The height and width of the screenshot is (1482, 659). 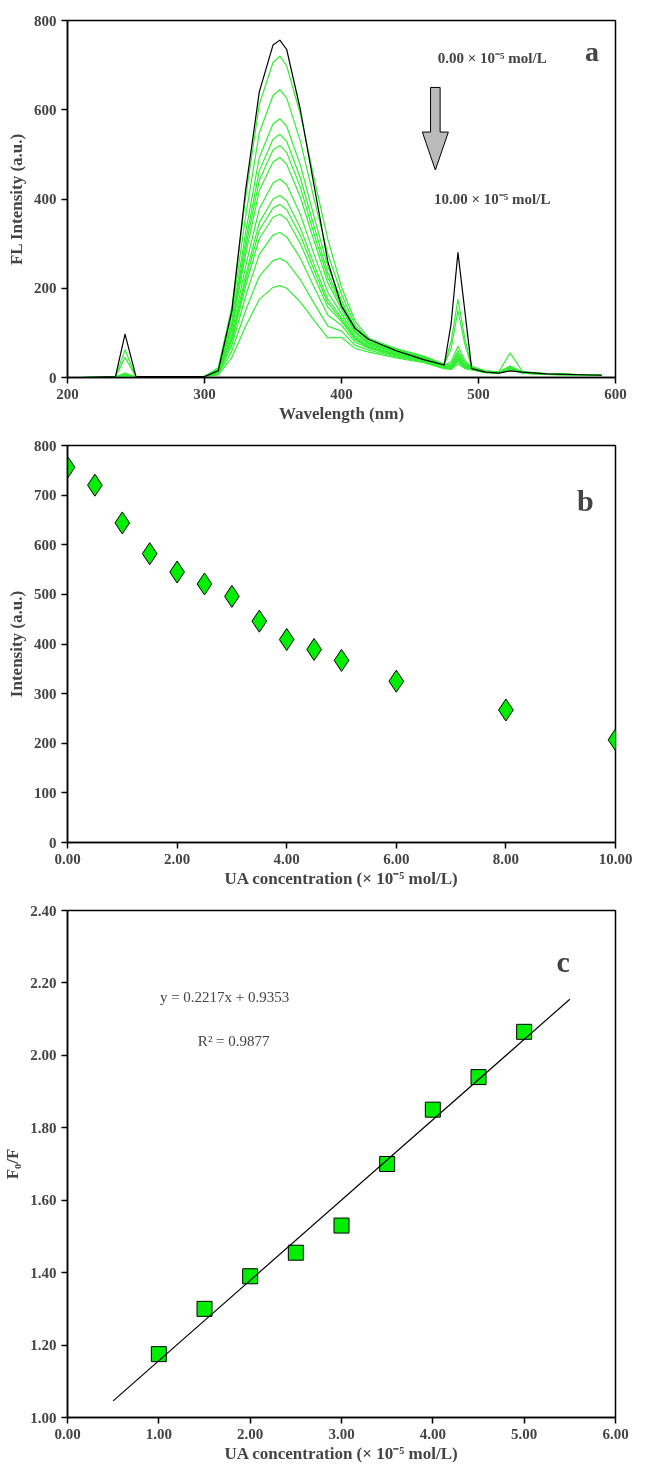 I want to click on y-axis-title: Intensity (a.u.), so click(x=16, y=644).